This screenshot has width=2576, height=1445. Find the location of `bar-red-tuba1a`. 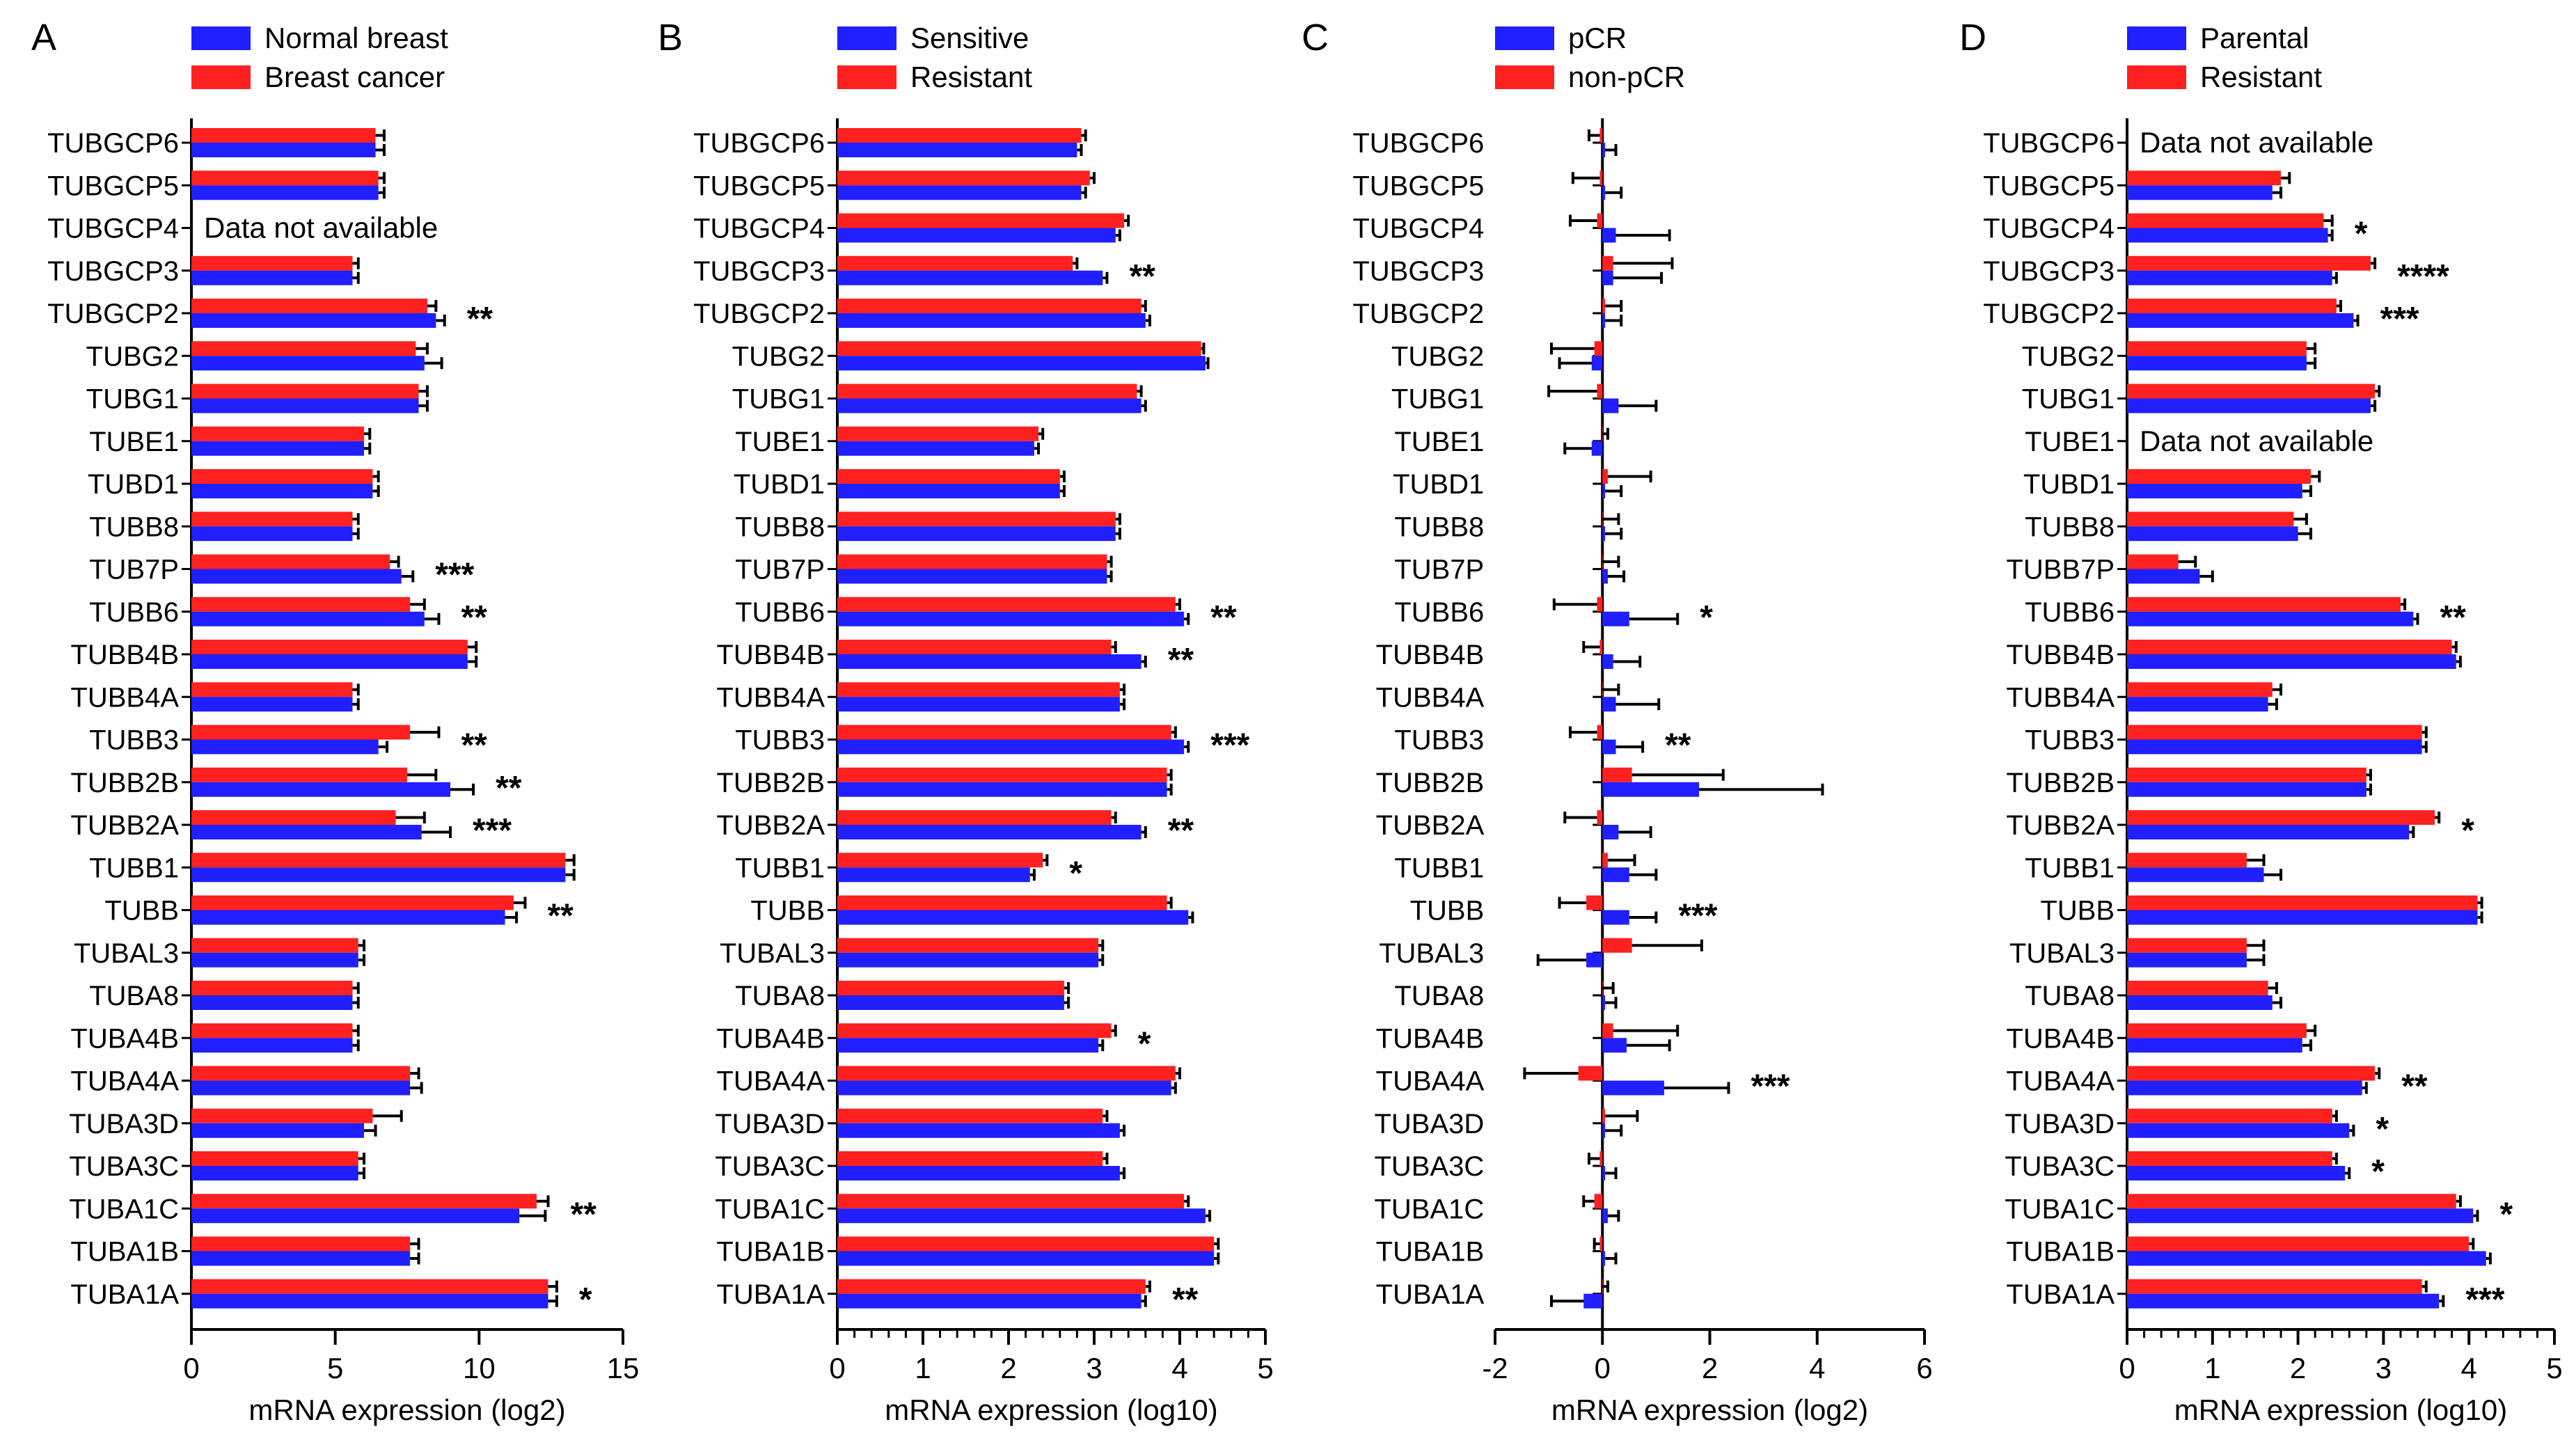

bar-red-tuba1a is located at coordinates (369, 1286).